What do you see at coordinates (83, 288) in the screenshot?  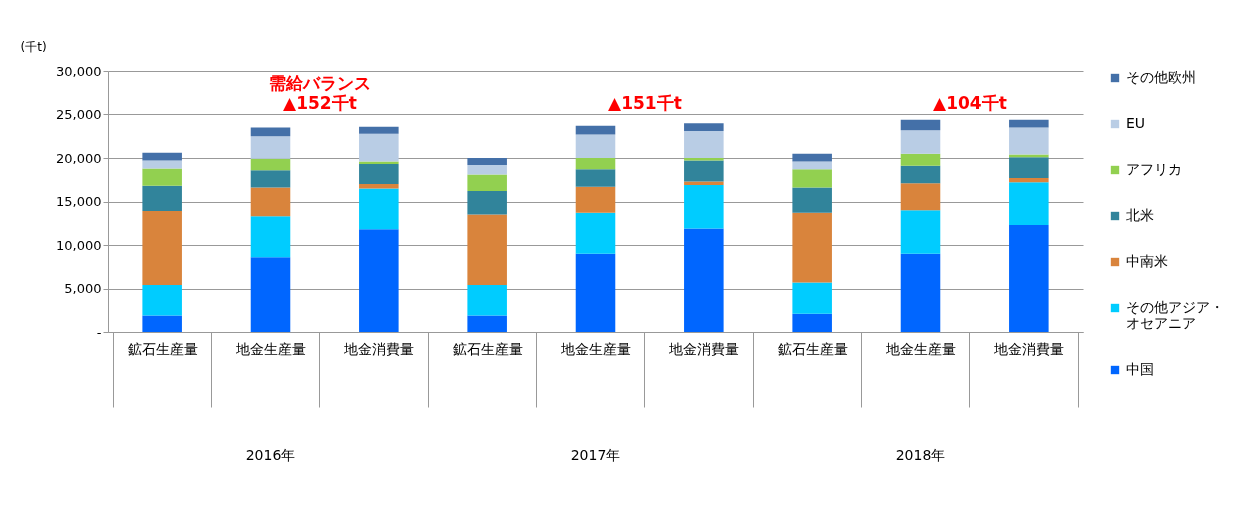 I see `y-tick-label: 5,000` at bounding box center [83, 288].